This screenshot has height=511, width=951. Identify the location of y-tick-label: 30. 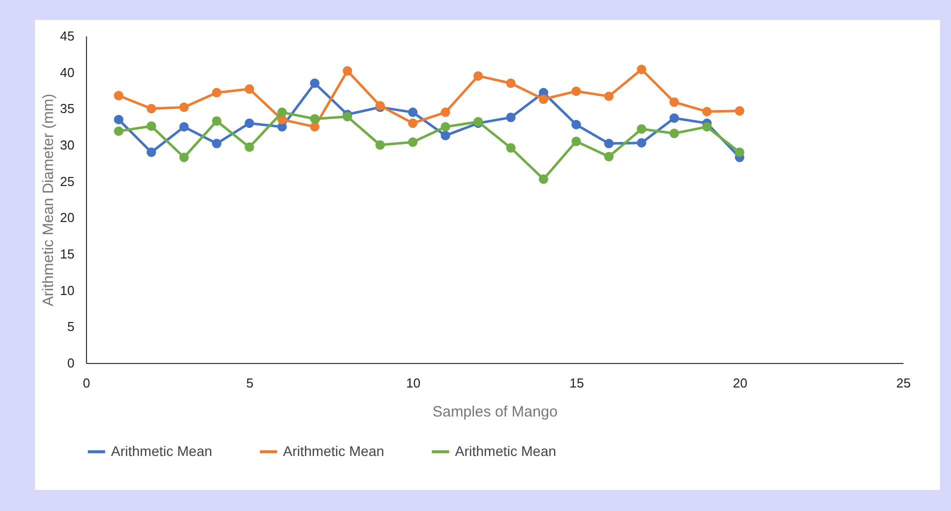
(67, 145).